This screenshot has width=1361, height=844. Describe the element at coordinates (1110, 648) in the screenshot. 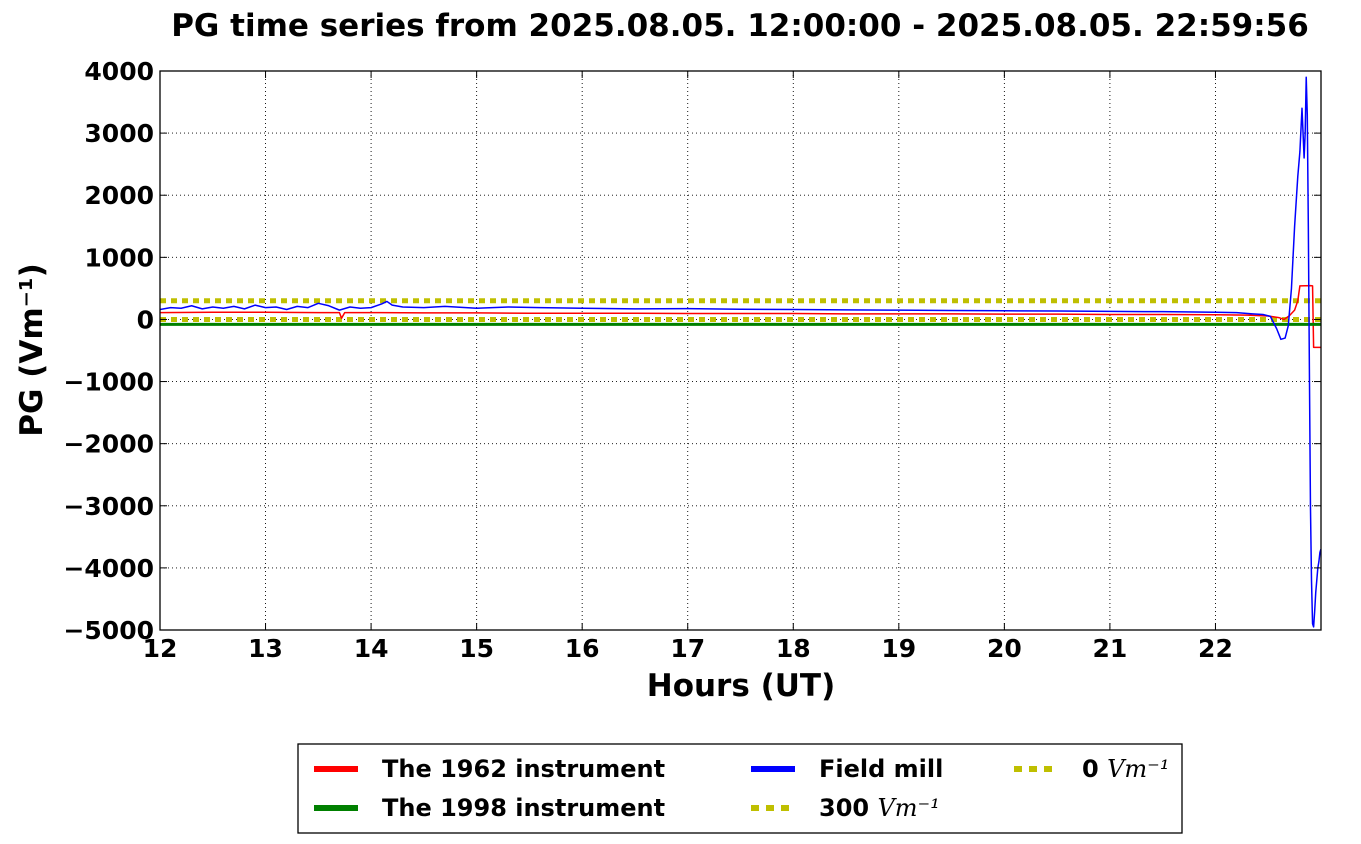

I see `x-tick-label: 21` at that location.